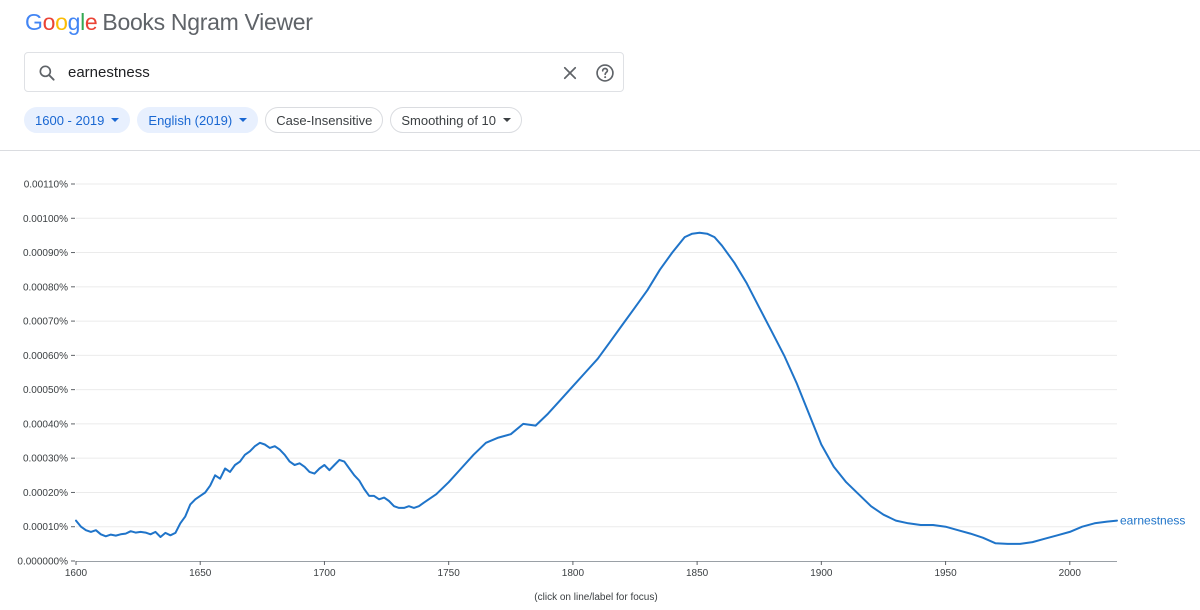 The width and height of the screenshot is (1200, 610). What do you see at coordinates (45, 390) in the screenshot?
I see `y-tick-label: 0.00050%` at bounding box center [45, 390].